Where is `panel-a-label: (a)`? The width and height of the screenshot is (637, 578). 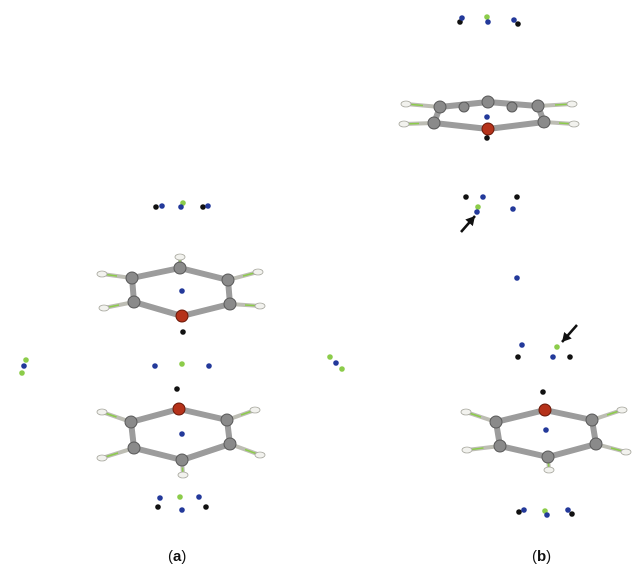
panel-a-label: (a) is located at coordinates (177, 556).